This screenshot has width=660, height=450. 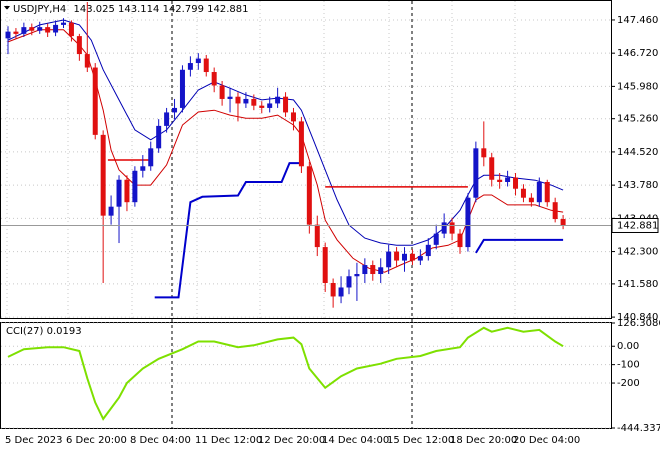 I want to click on x-tick-label: 12 Dec 20:00, so click(x=291, y=440).